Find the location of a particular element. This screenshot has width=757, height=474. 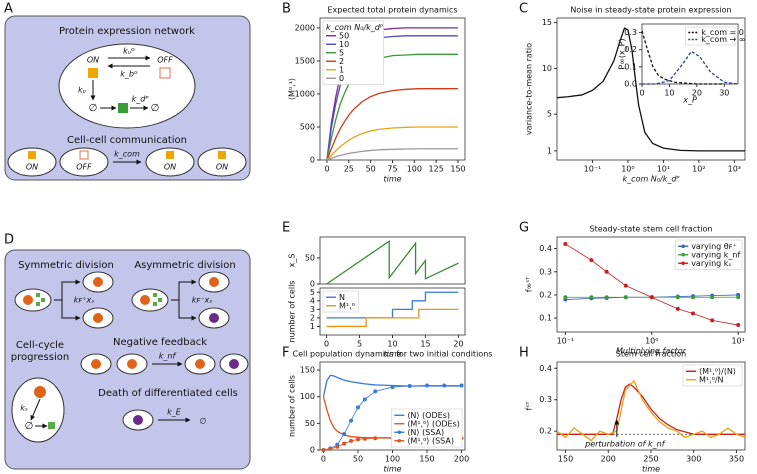

y-tick-label: 0.4 is located at coordinates (545, 248).